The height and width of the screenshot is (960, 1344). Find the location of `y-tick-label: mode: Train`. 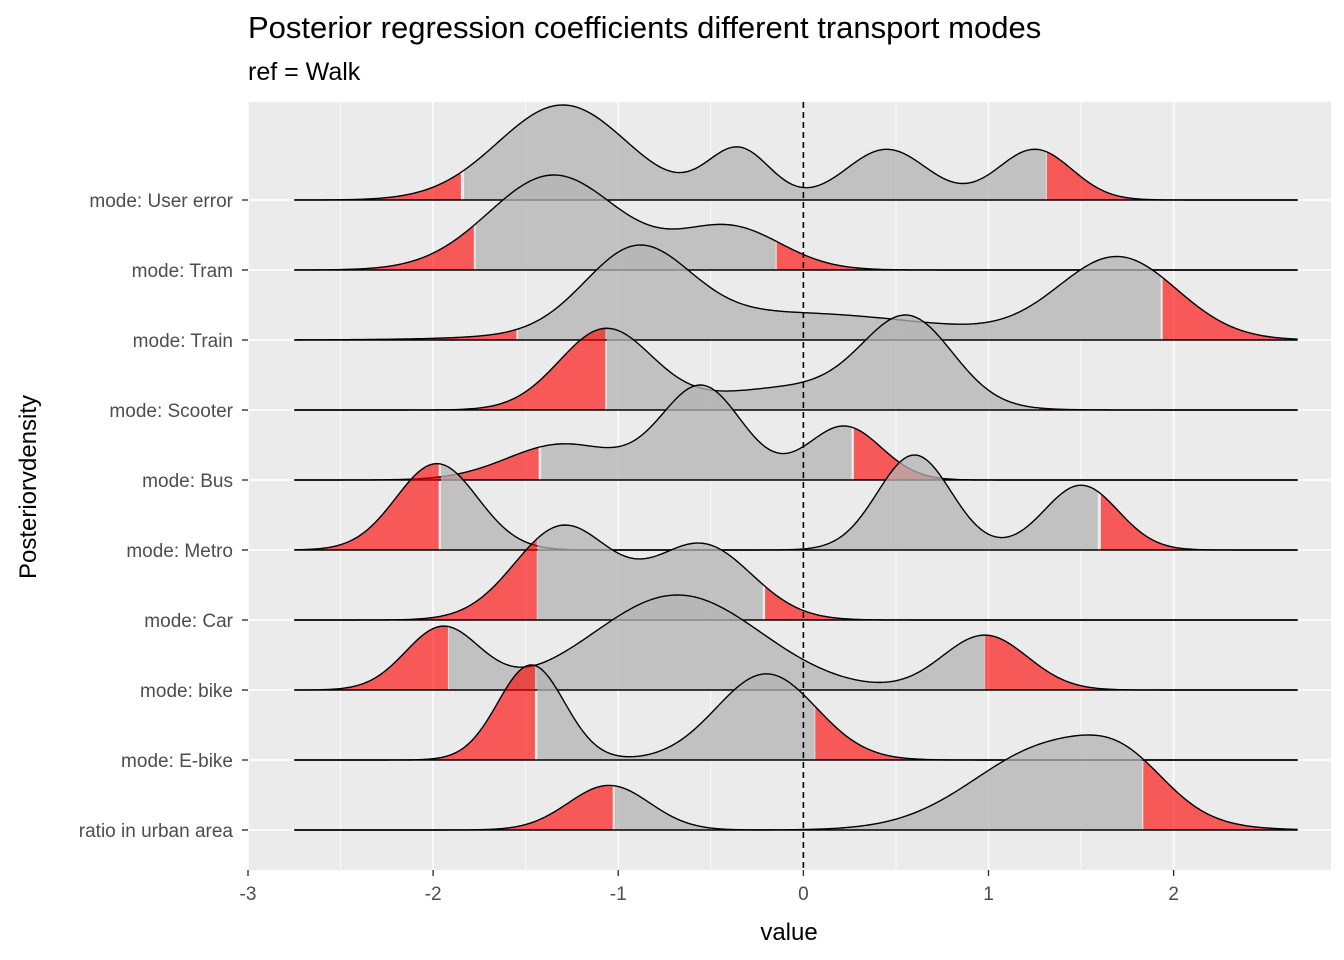

y-tick-label: mode: Train is located at coordinates (183, 341).